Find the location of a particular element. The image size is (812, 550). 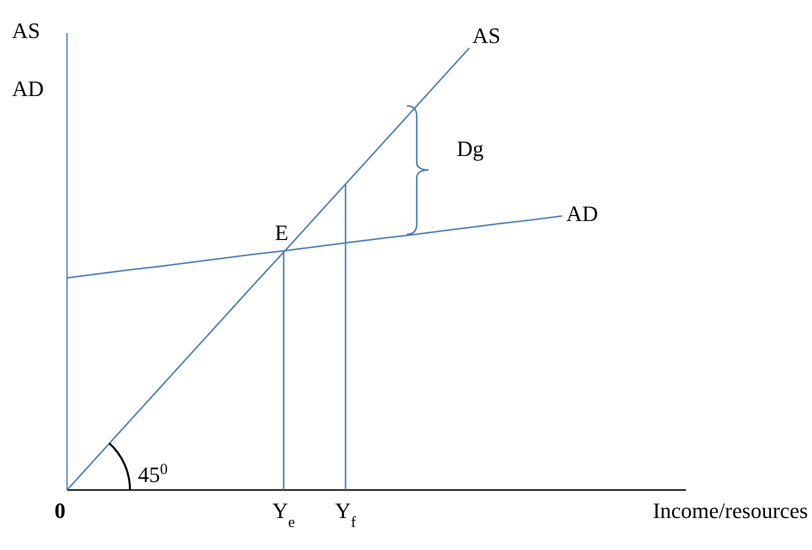

x-tick-label: 0 is located at coordinates (60, 510).